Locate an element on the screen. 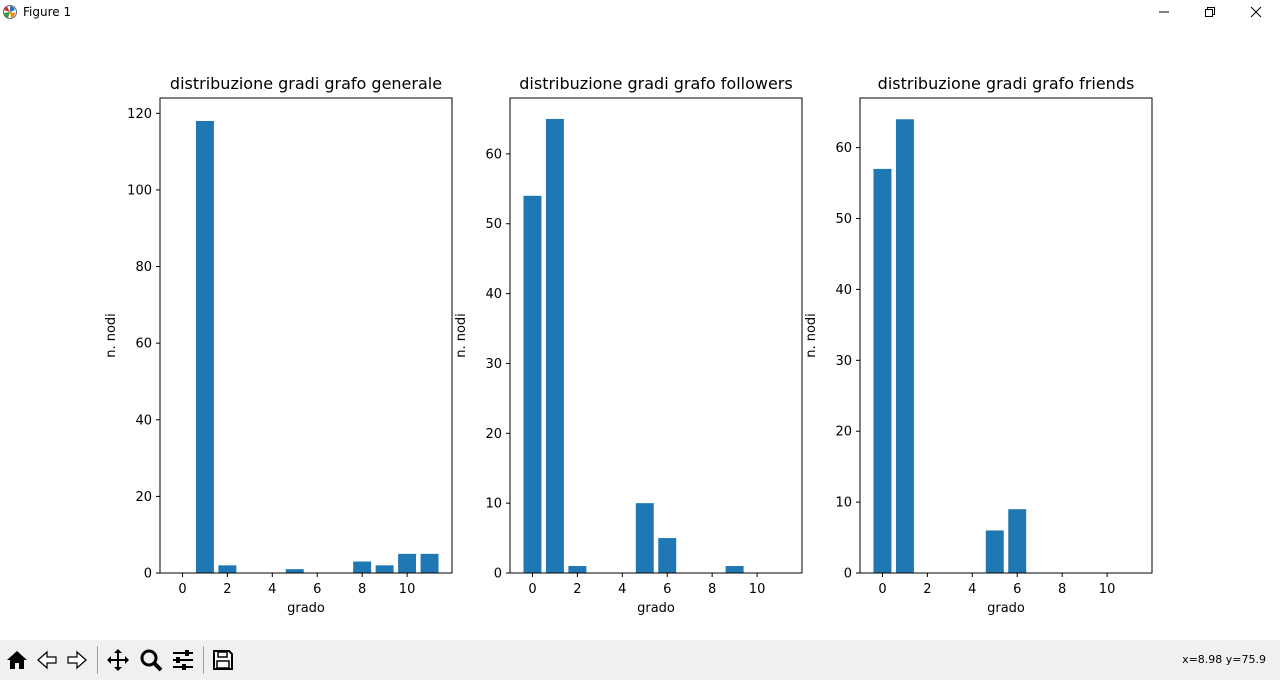  pan-button is located at coordinates (118, 660).